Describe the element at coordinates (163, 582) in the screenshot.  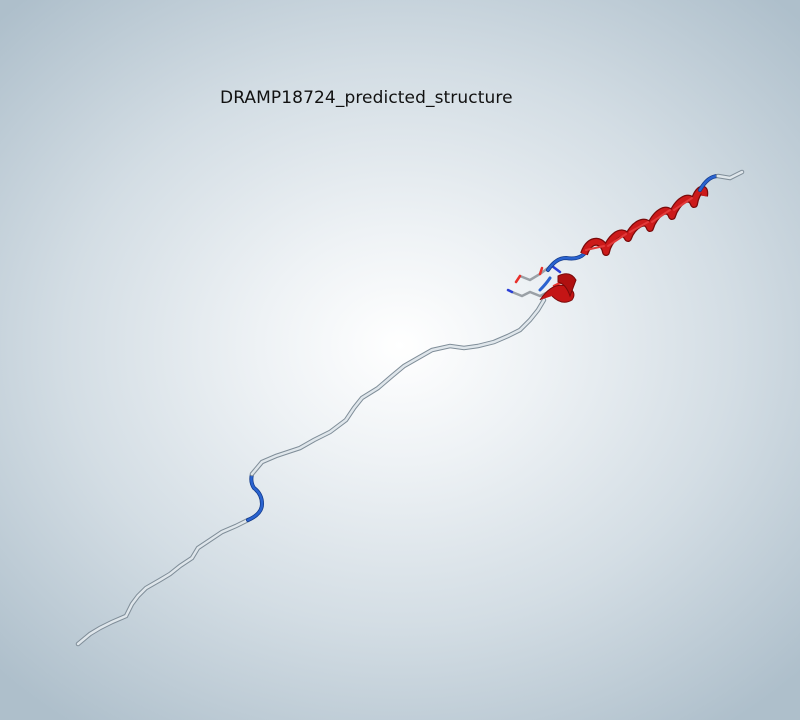
I see `coil-segment-lower` at that location.